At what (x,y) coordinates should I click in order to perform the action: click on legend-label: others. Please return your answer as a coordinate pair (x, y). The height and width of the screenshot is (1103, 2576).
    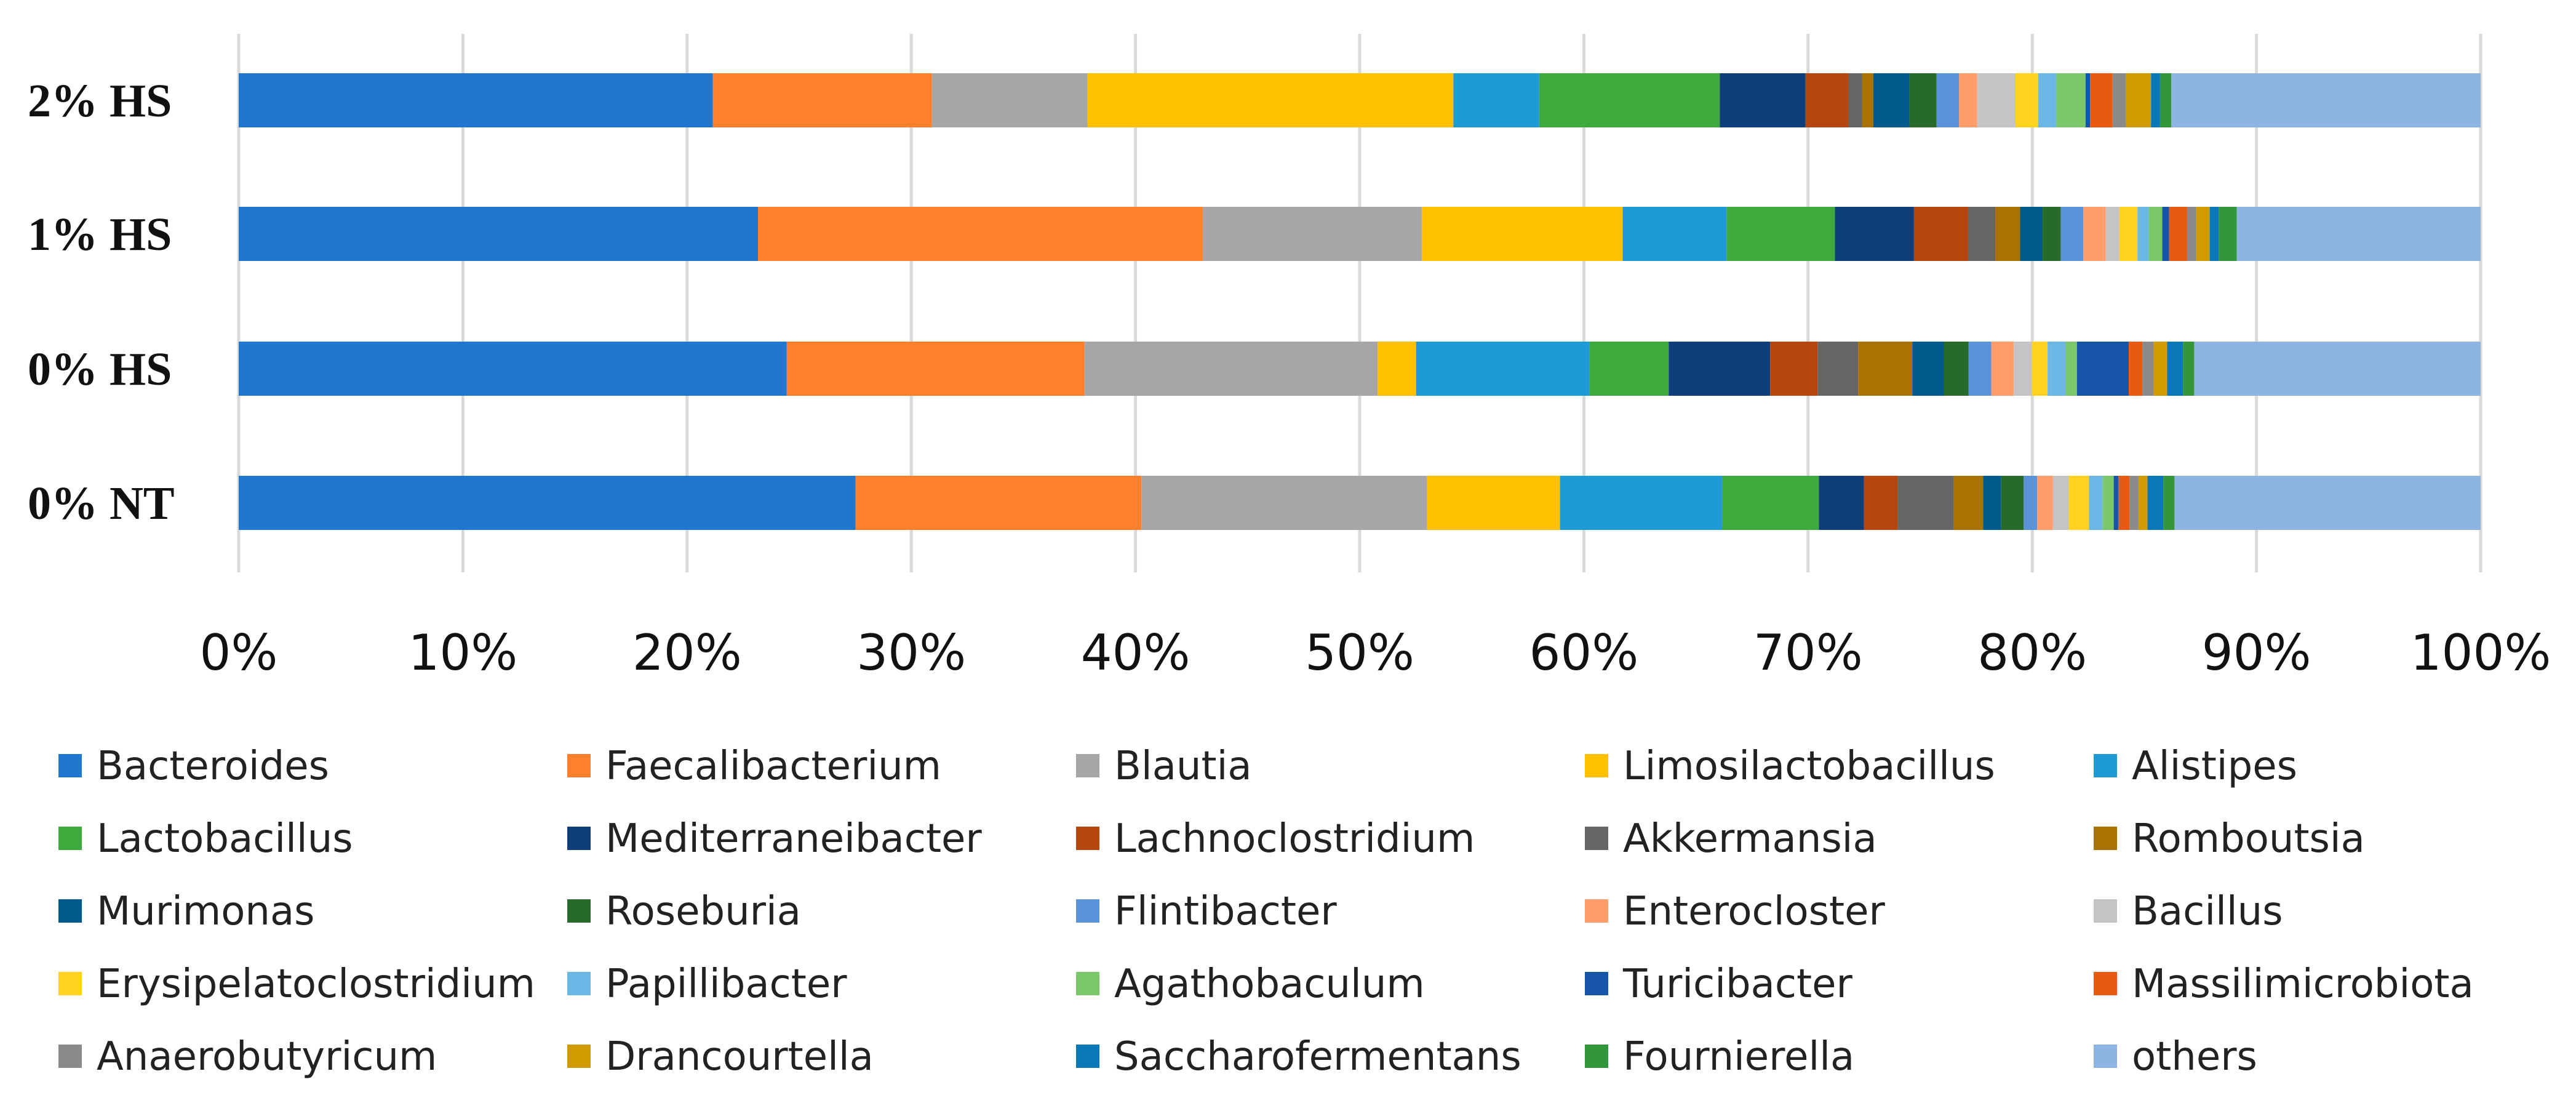
    Looking at the image, I should click on (2194, 1057).